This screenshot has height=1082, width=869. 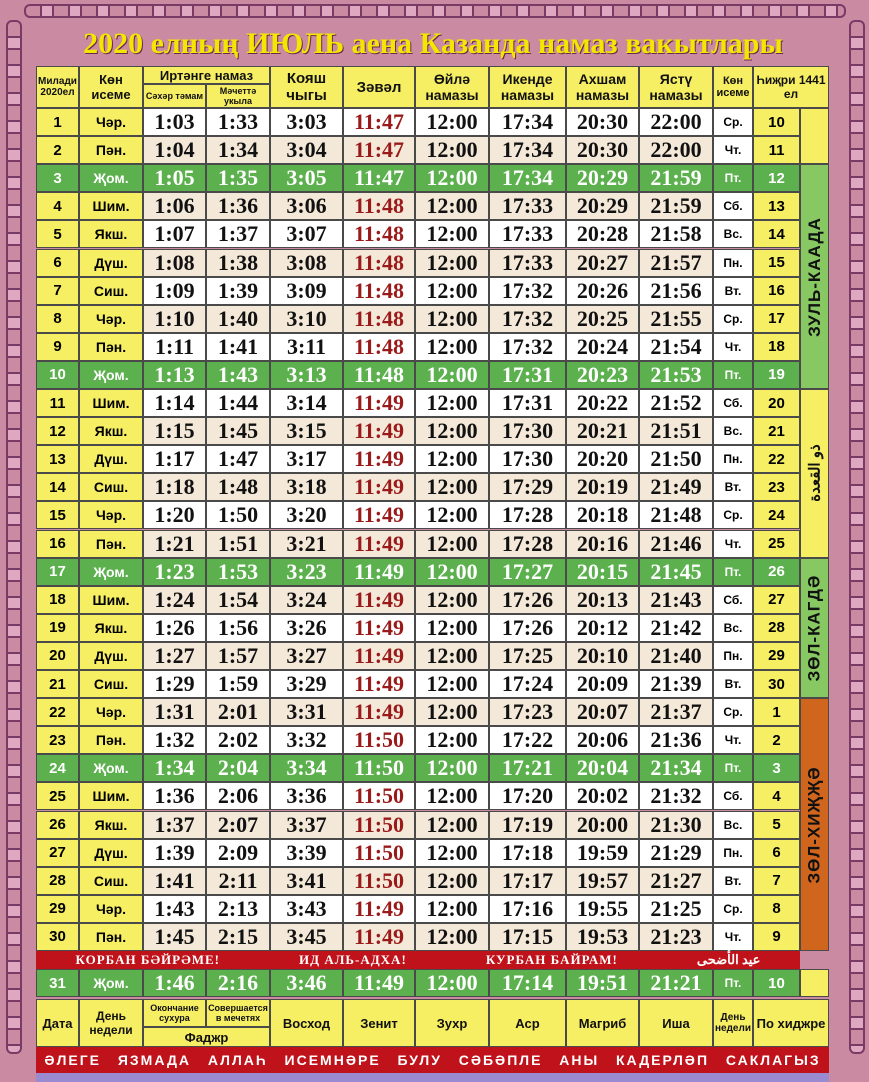 I want to click on row-maghrib-text: 20:19, so click(x=602, y=487).